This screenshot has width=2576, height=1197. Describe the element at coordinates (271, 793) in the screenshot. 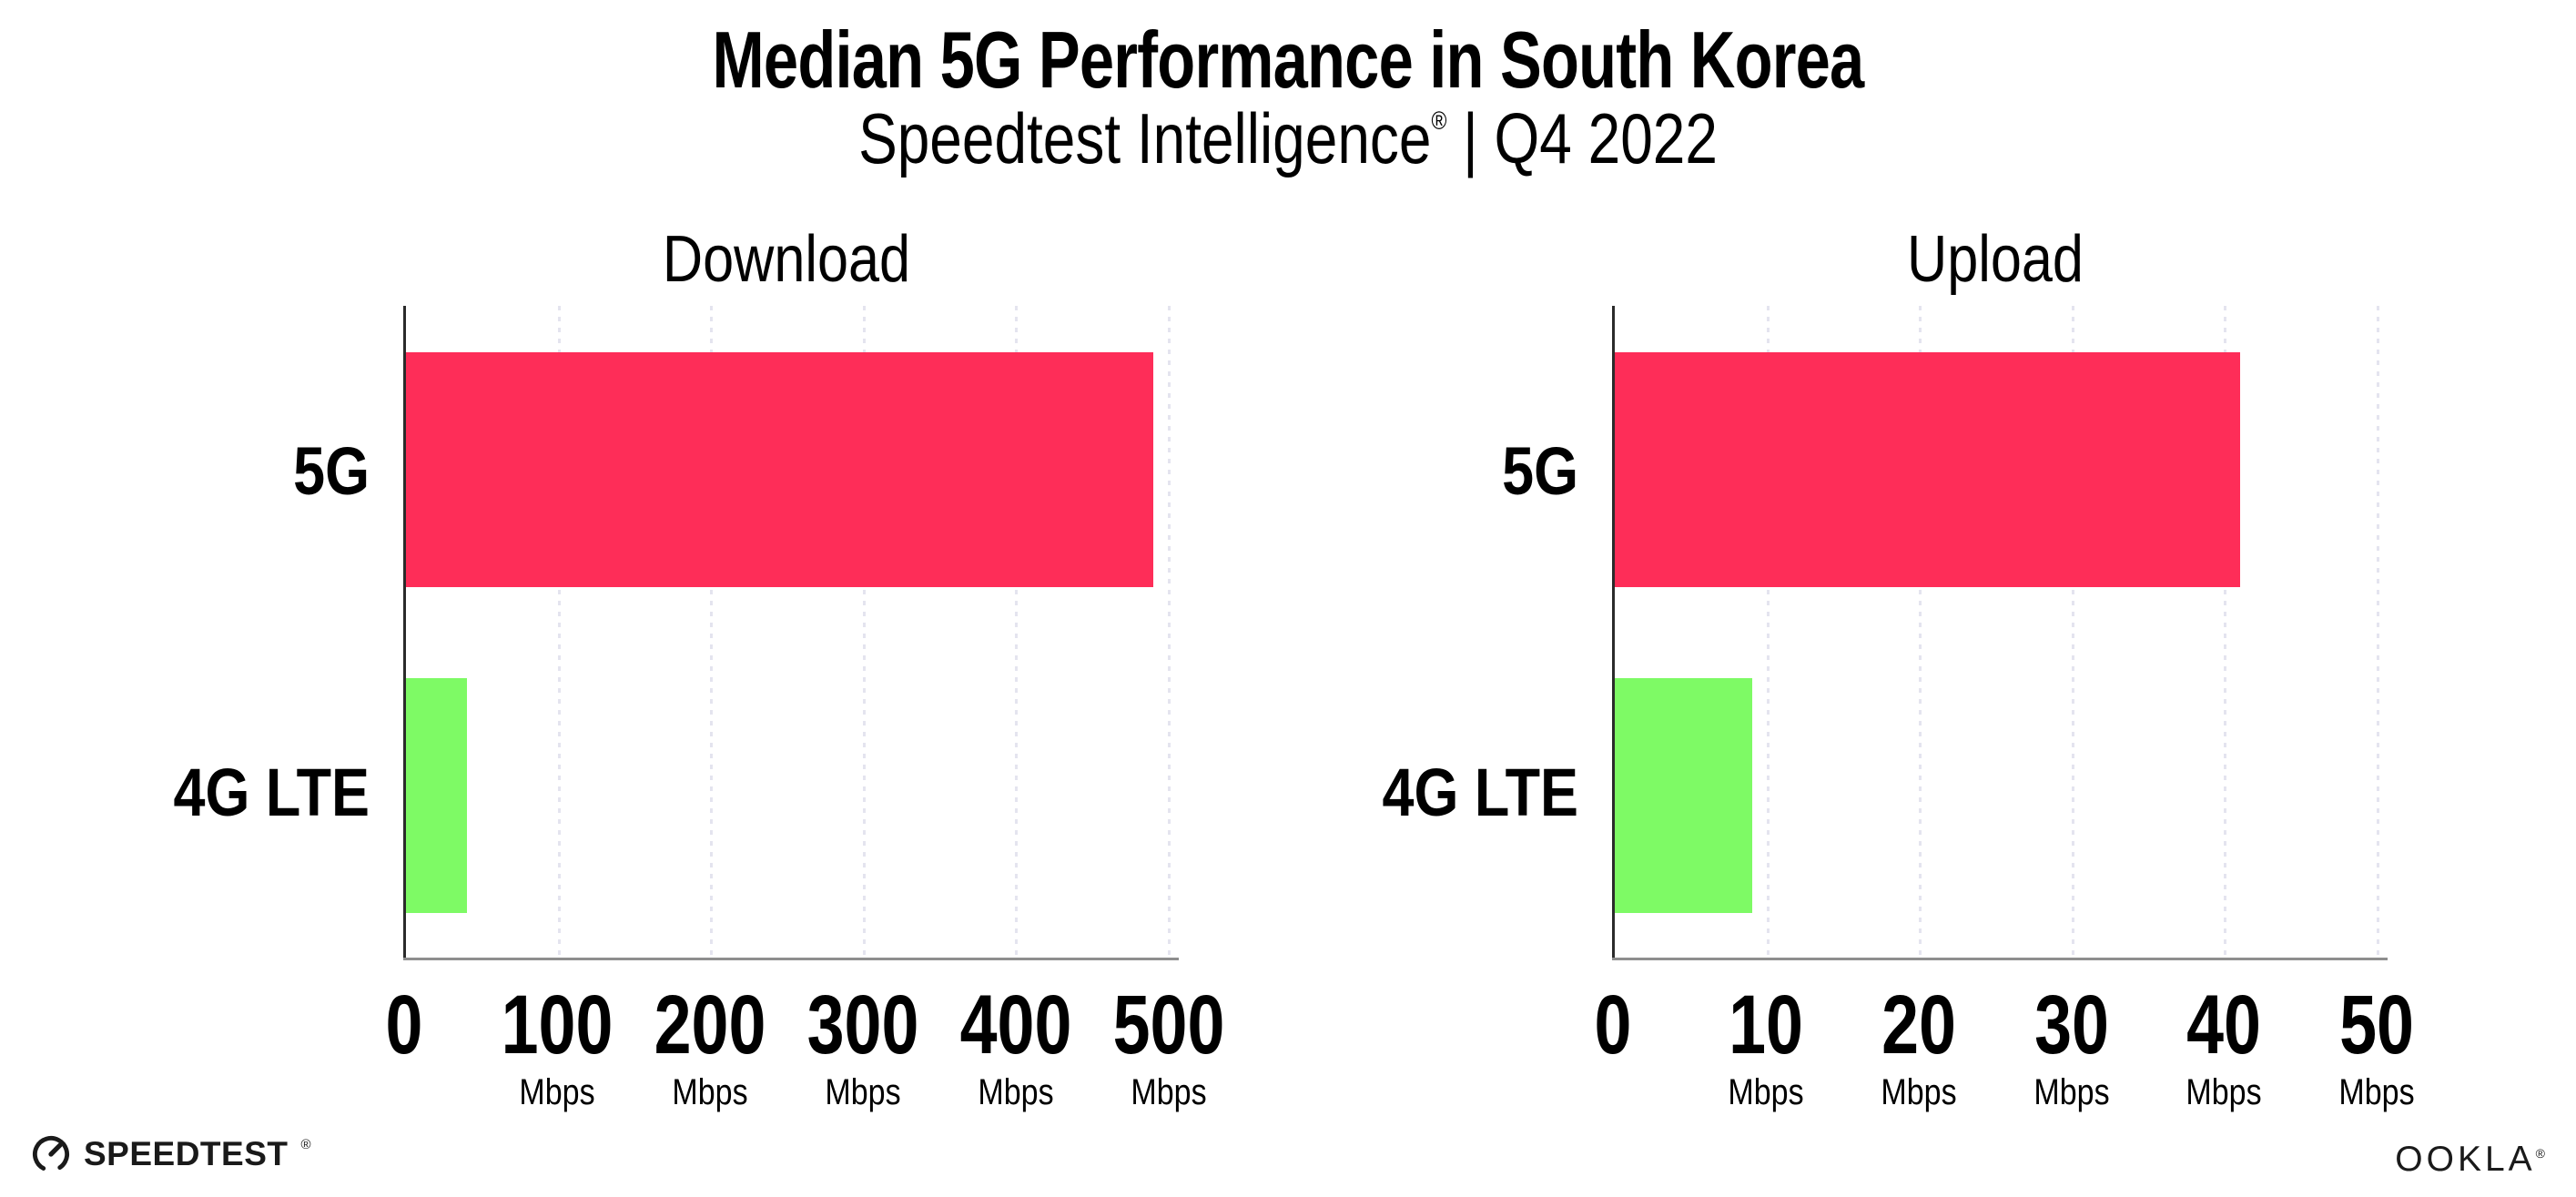

I see `category-label-4glte-download: 4G LTE` at that location.